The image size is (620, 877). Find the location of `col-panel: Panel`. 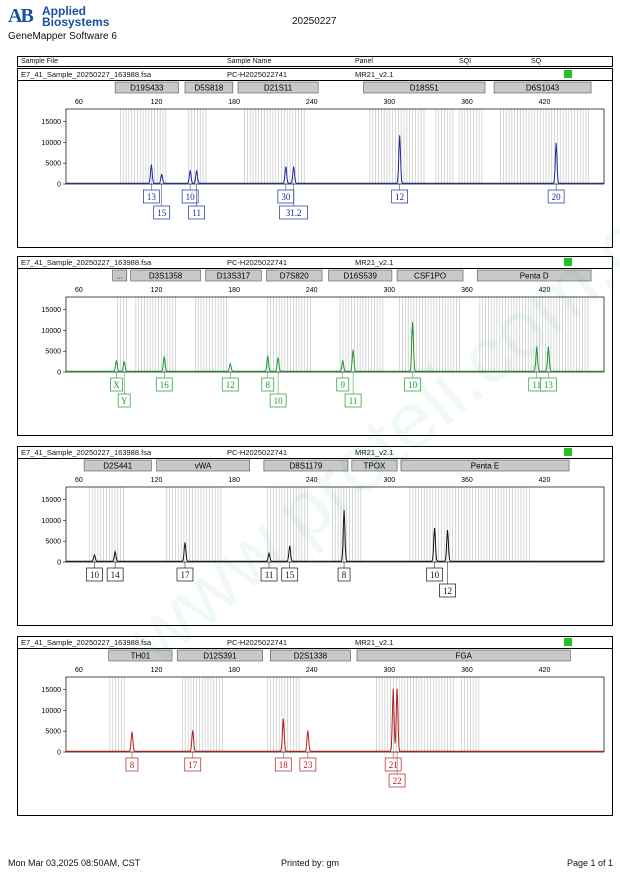

col-panel: Panel is located at coordinates (364, 61).